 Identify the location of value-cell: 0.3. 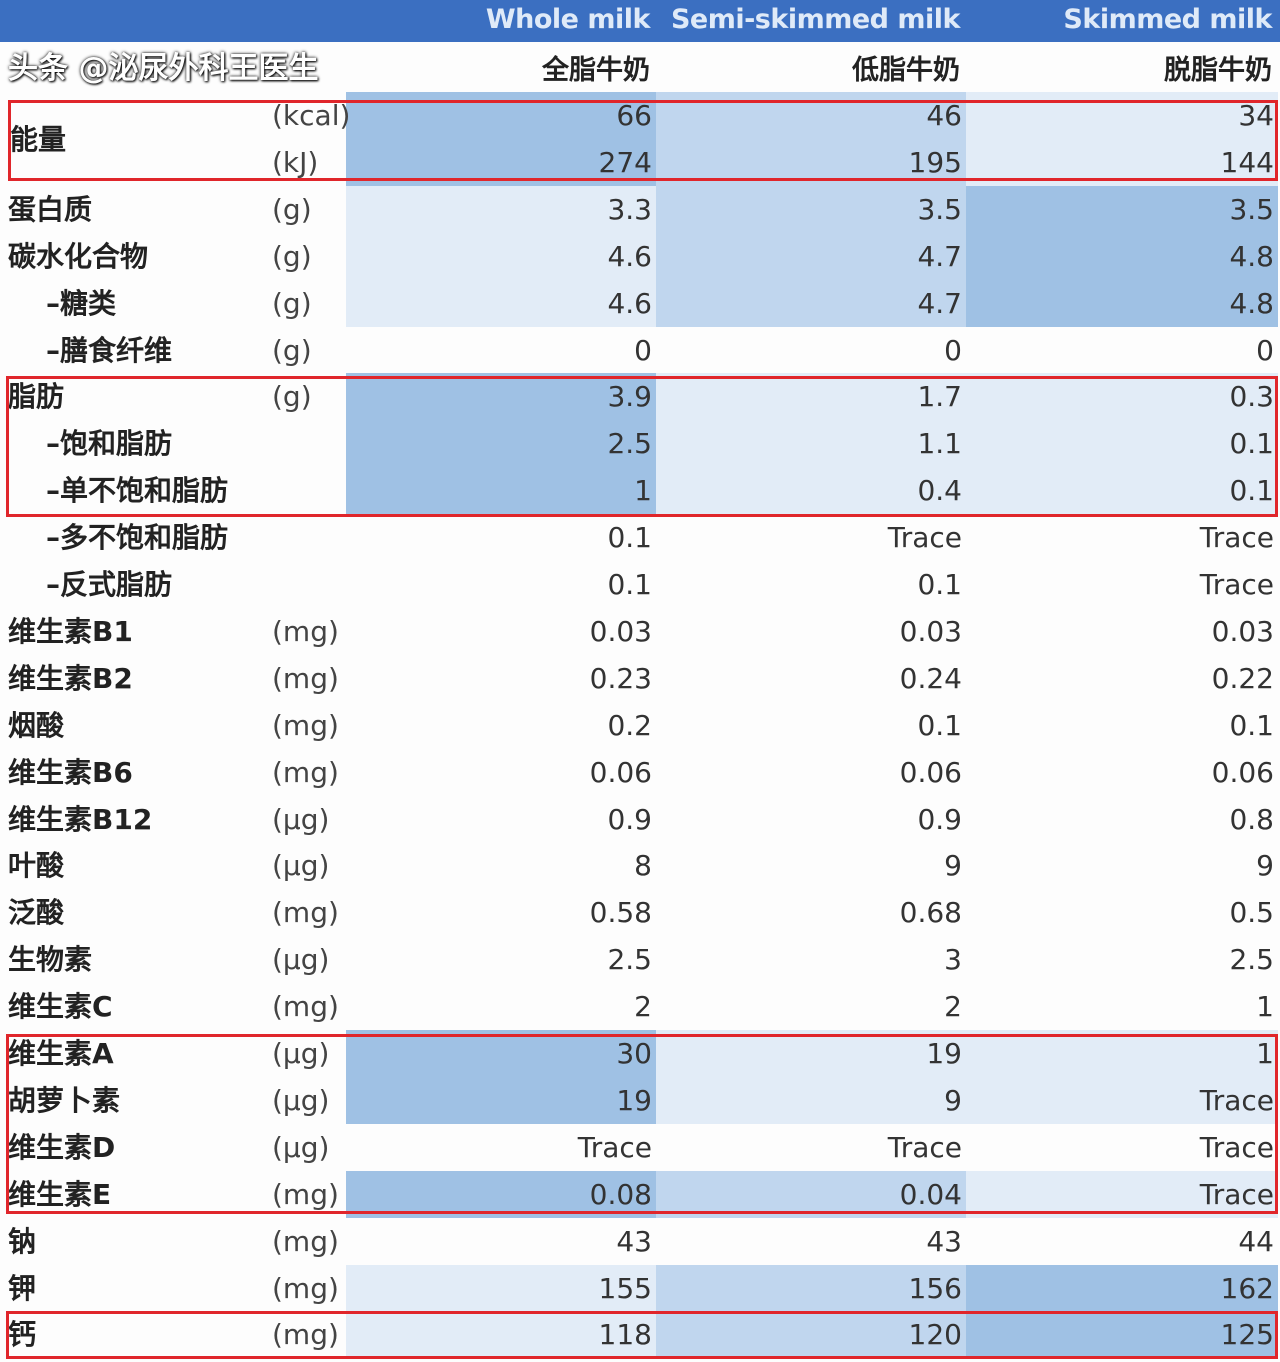
(1122, 397).